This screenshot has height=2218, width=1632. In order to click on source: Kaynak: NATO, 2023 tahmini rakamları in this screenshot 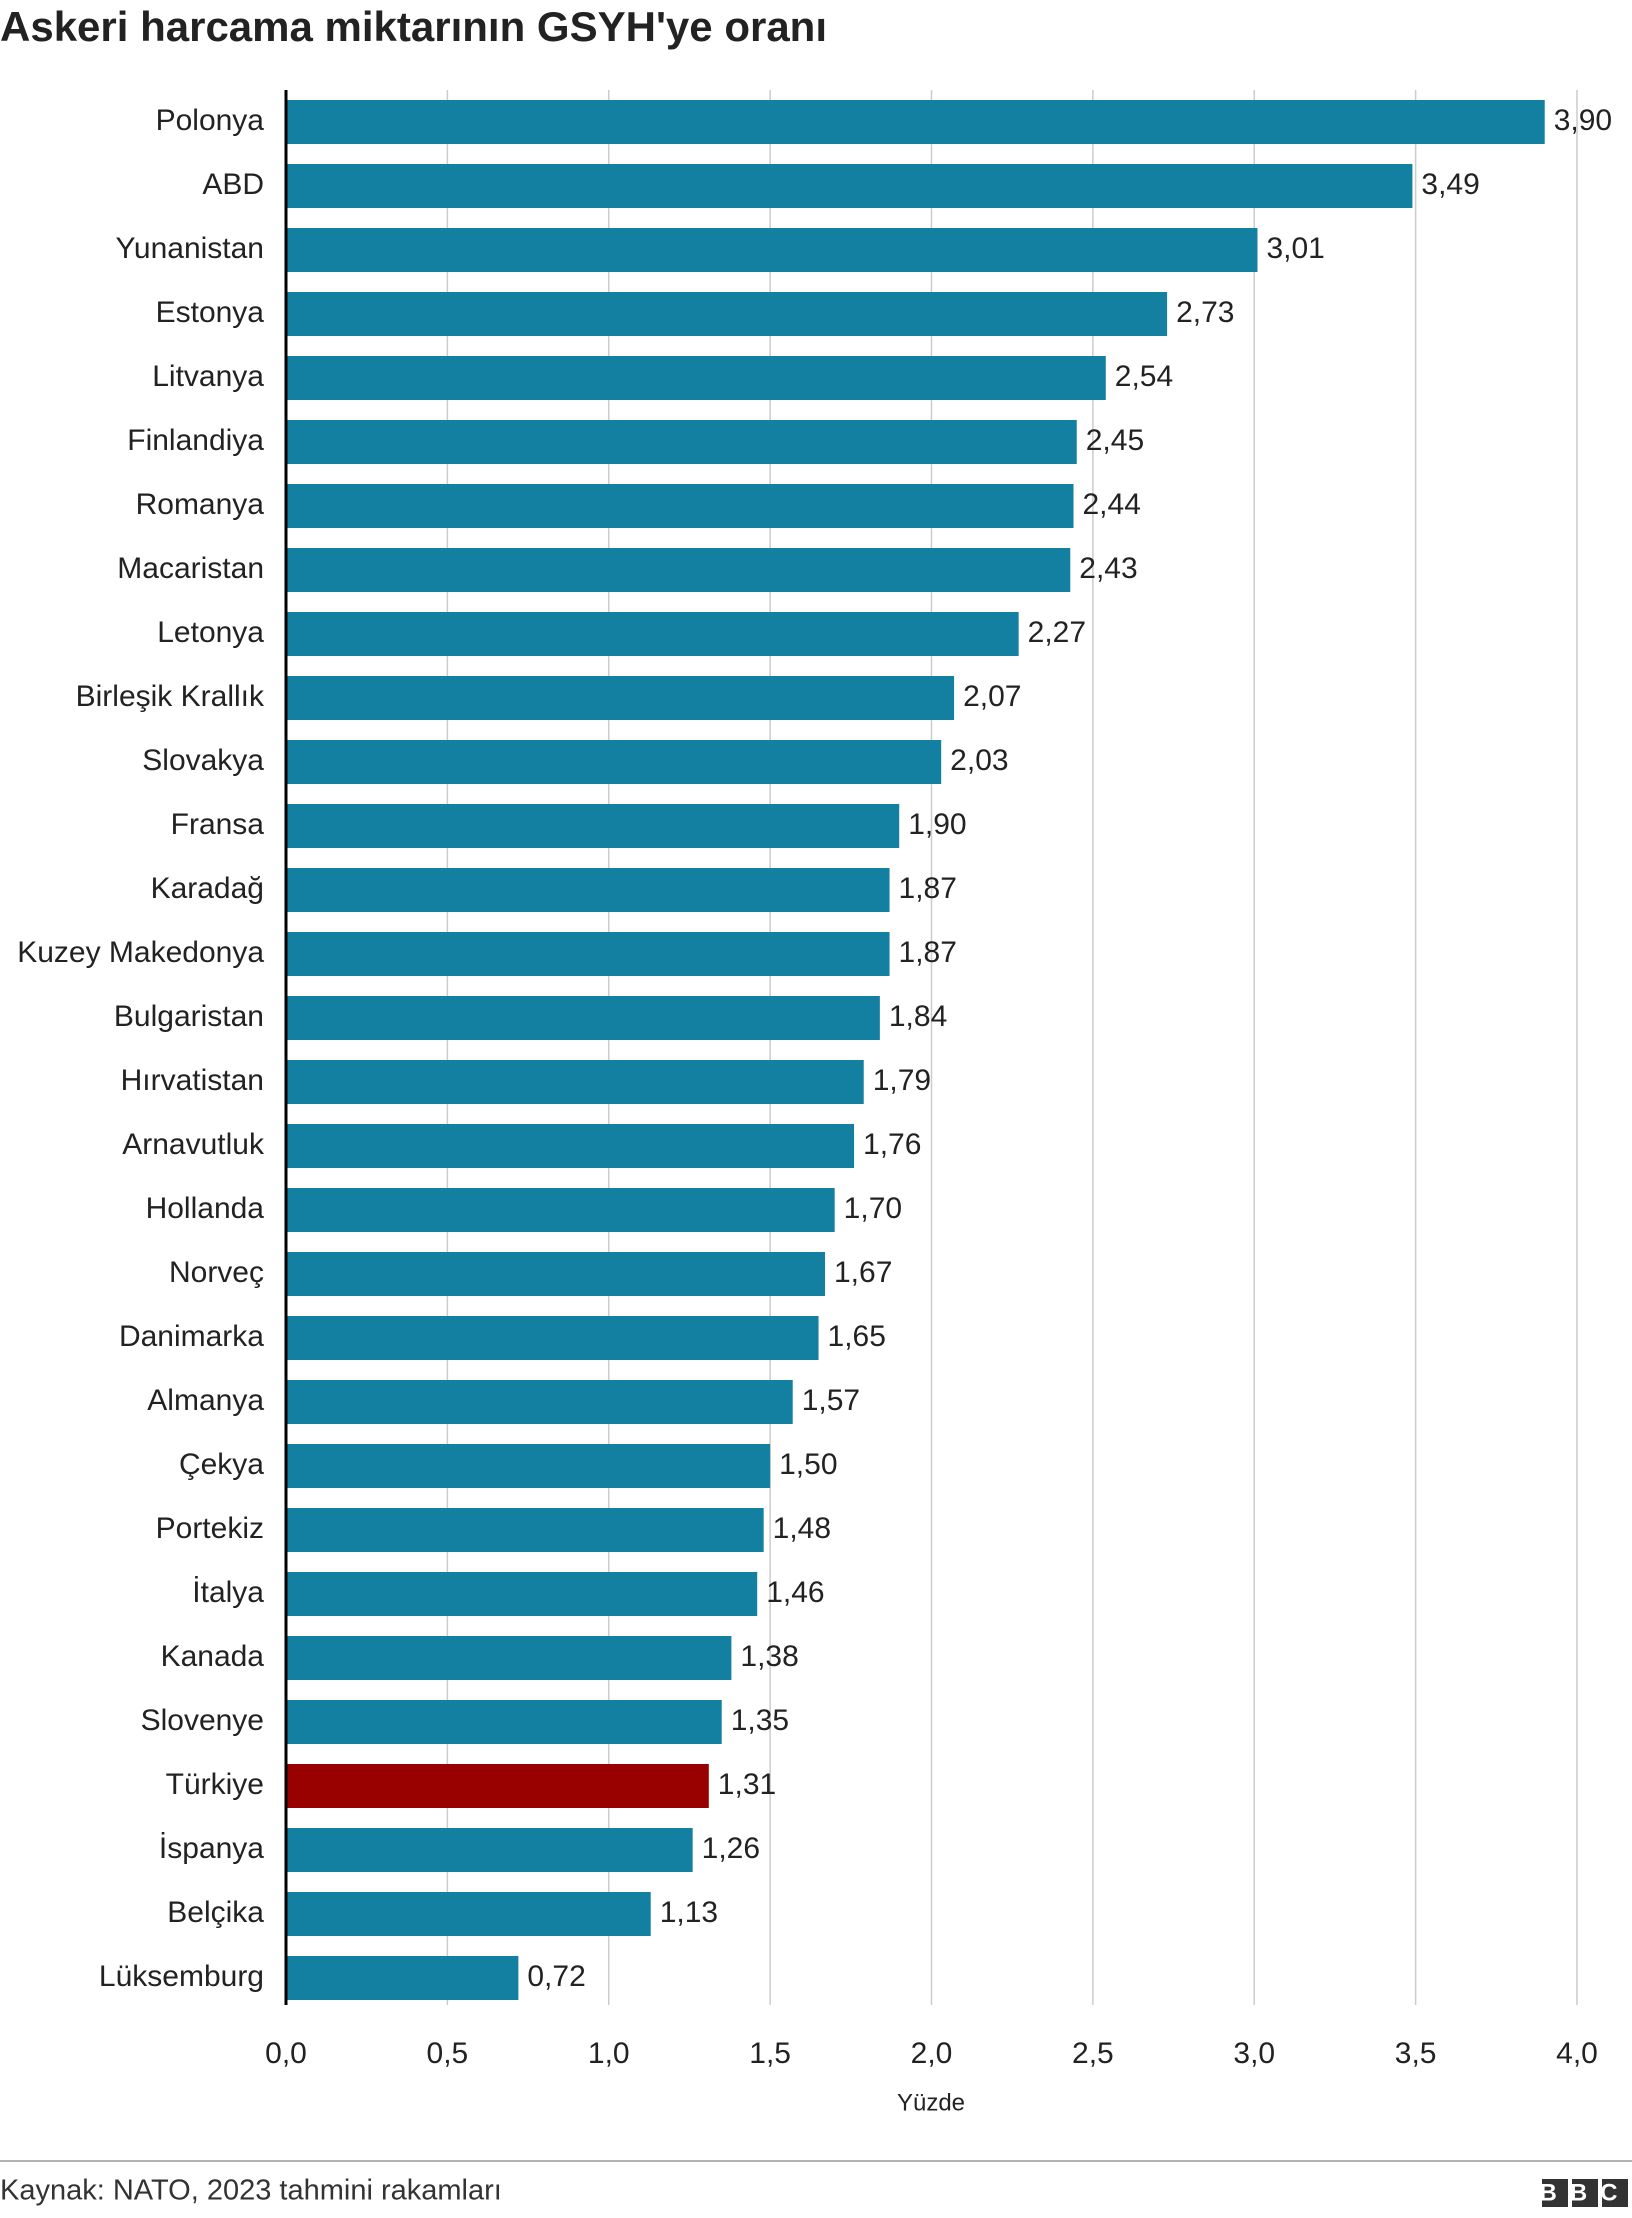, I will do `click(251, 2191)`.